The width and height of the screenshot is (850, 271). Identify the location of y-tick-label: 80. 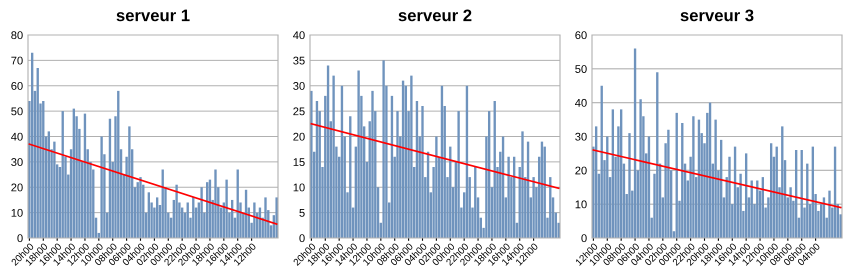
(17, 35).